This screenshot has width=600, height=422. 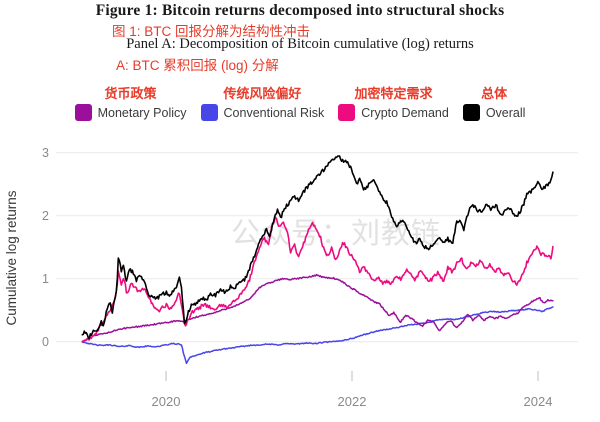 What do you see at coordinates (471, 112) in the screenshot?
I see `overall-swatch` at bounding box center [471, 112].